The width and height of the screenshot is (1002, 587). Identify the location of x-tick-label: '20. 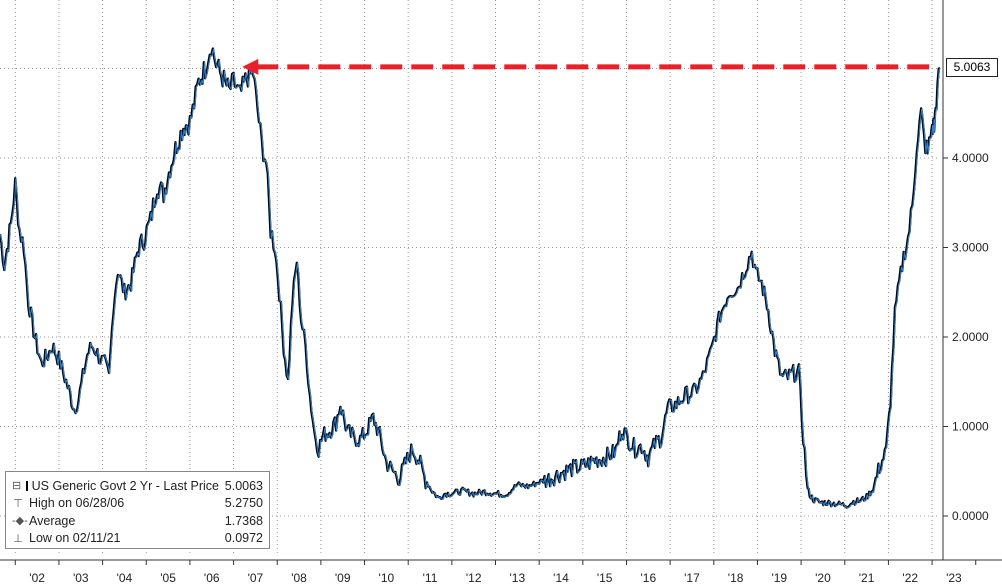
(823, 578).